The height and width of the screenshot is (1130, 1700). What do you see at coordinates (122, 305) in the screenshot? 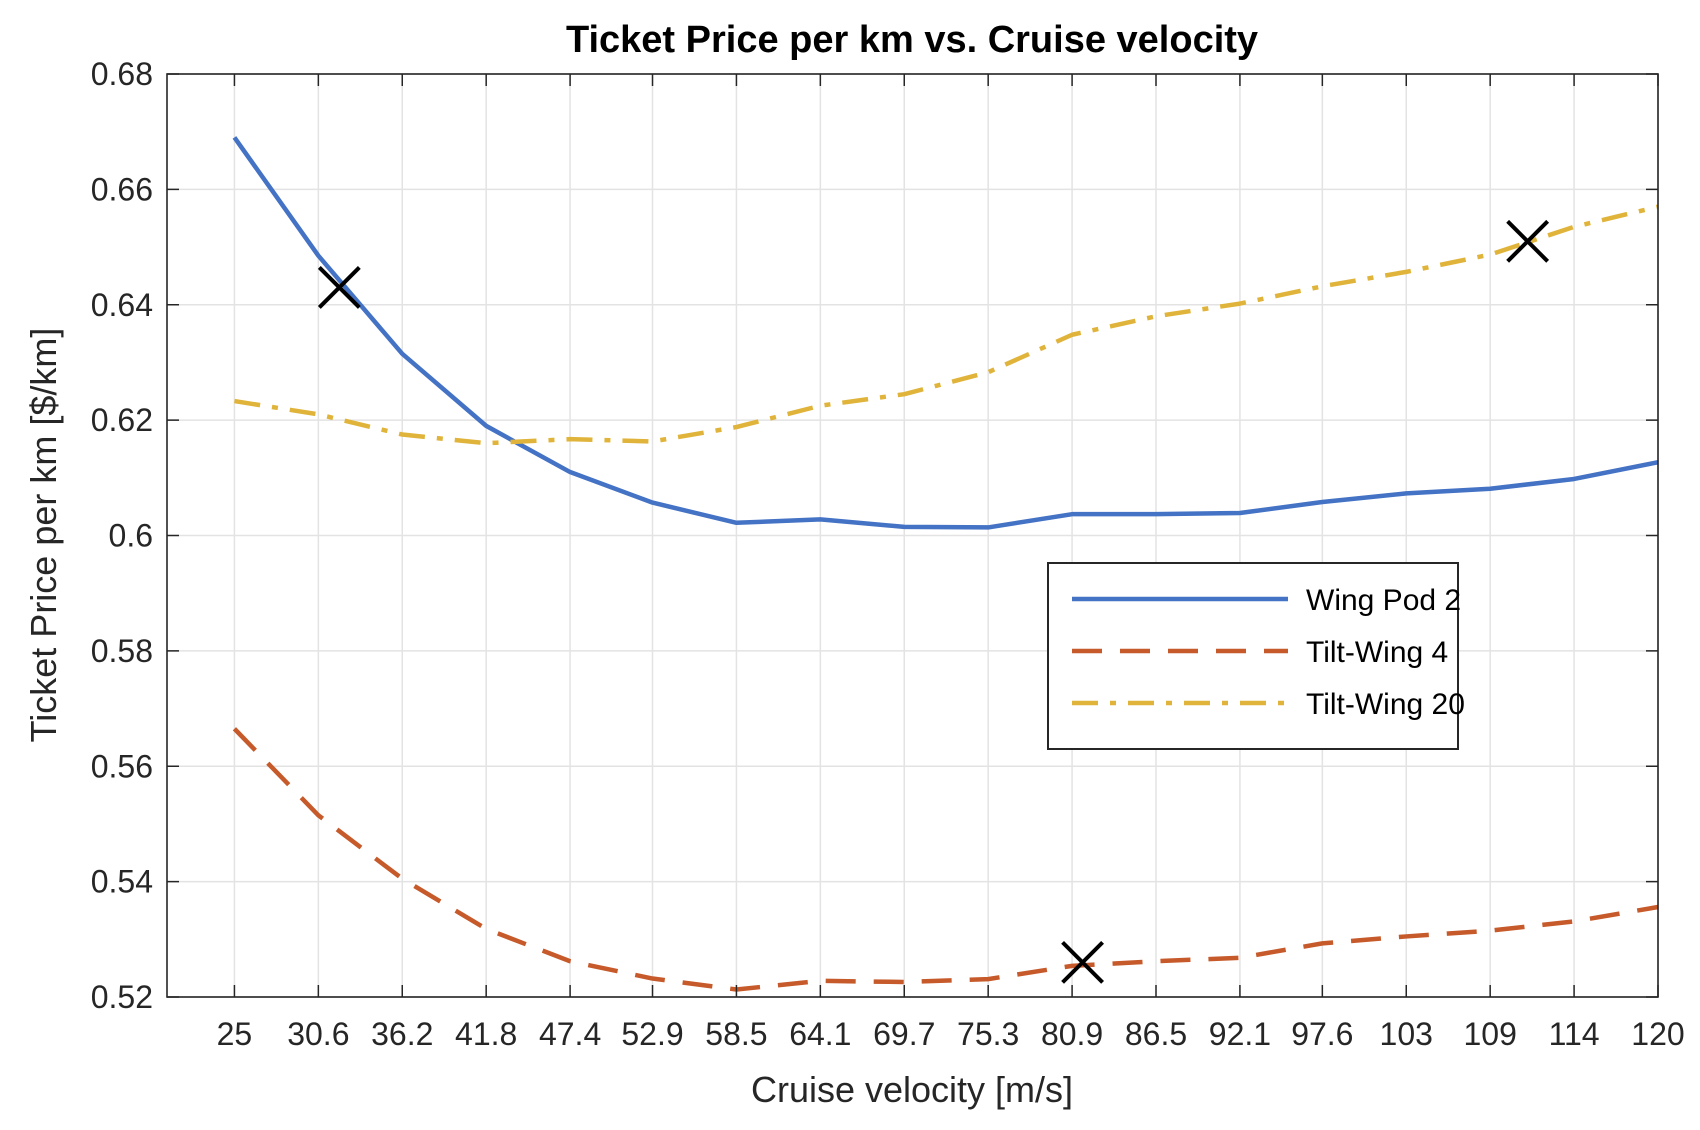
I see `y-tick-label: 0.64` at bounding box center [122, 305].